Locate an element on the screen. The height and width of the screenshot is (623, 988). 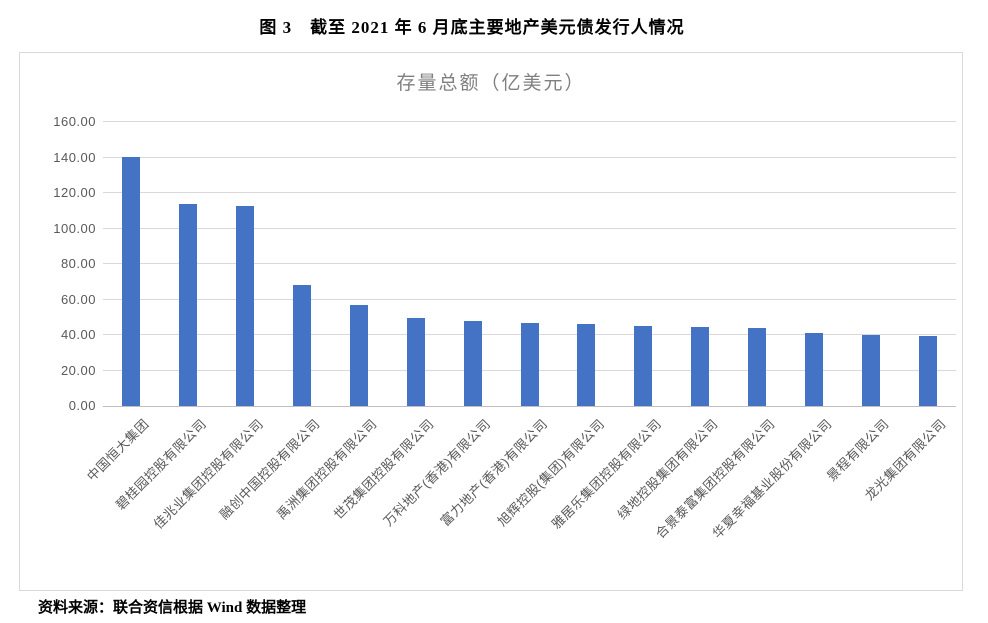
x-category-label: 绿地控股集团有限公司 is located at coordinates (667, 469).